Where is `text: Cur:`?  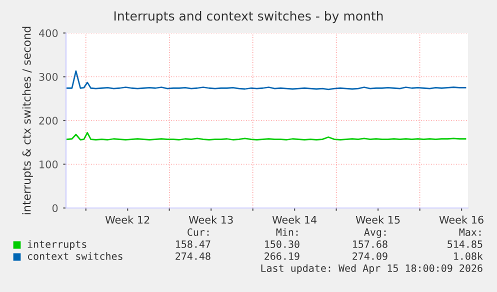
text: Cur: is located at coordinates (198, 232).